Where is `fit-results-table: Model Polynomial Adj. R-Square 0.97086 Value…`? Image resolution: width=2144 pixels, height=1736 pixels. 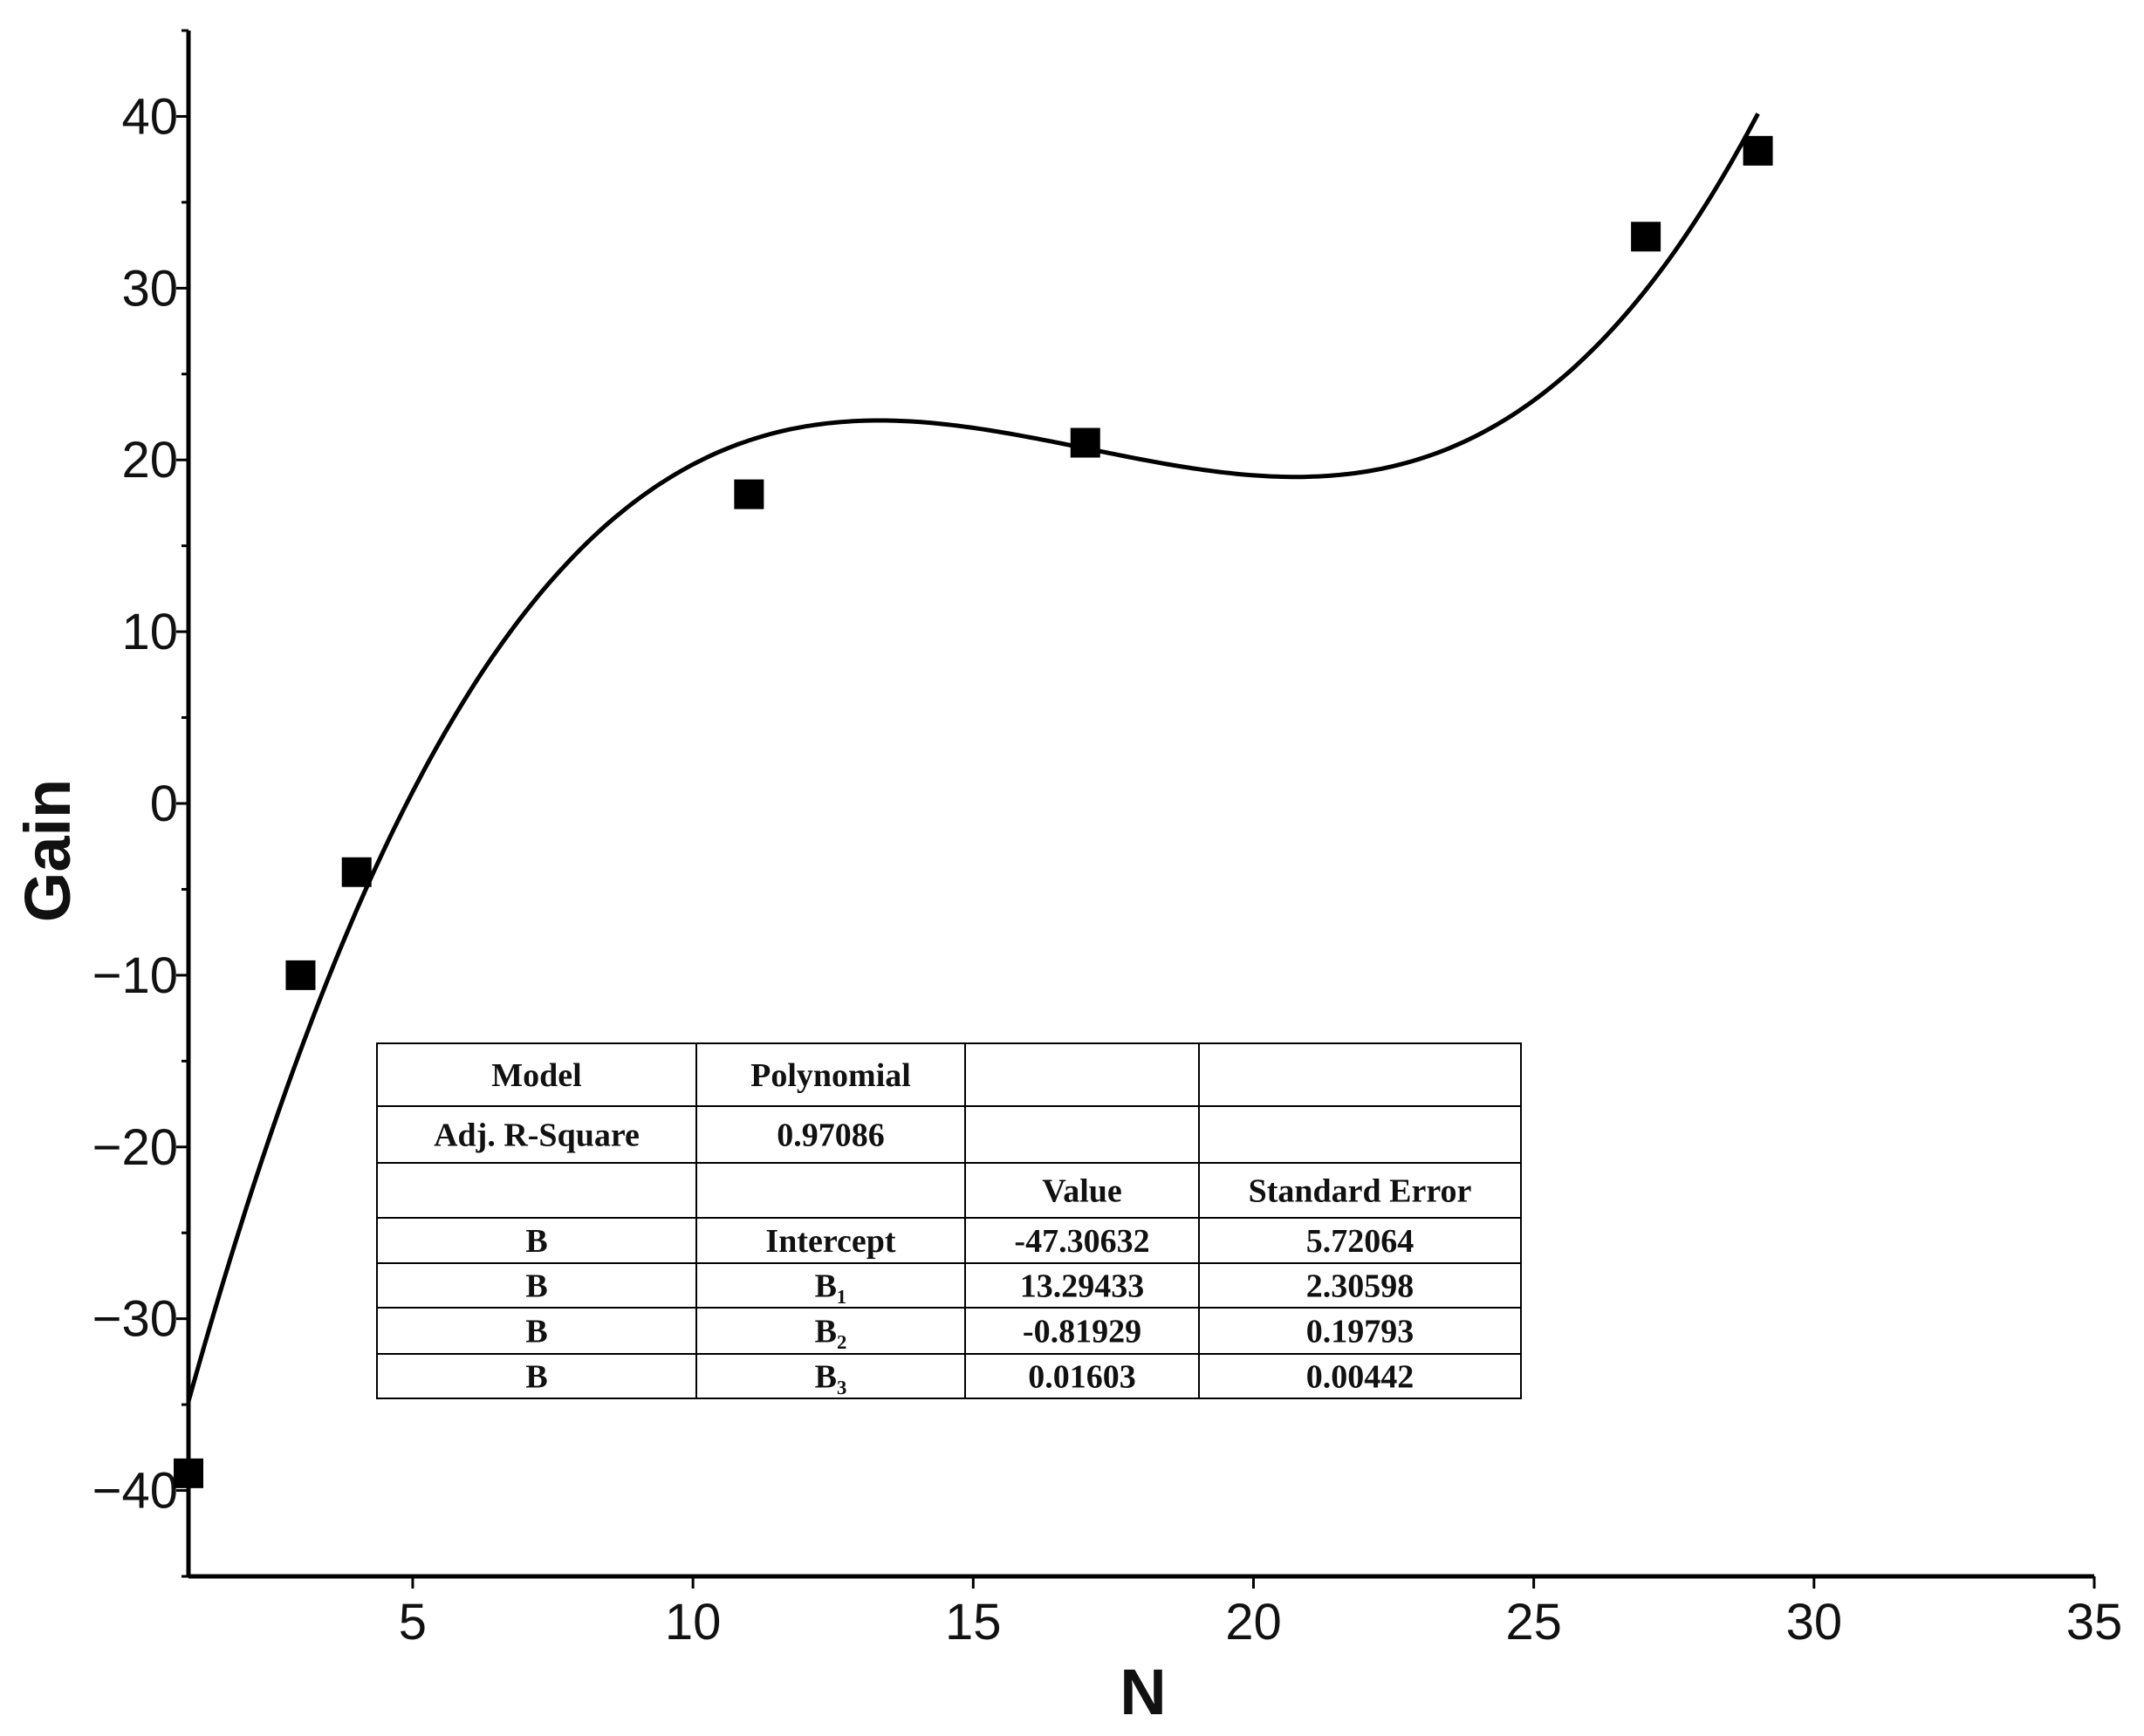 fit-results-table: Model Polynomial Adj. R-Square 0.97086 Value… is located at coordinates (949, 1220).